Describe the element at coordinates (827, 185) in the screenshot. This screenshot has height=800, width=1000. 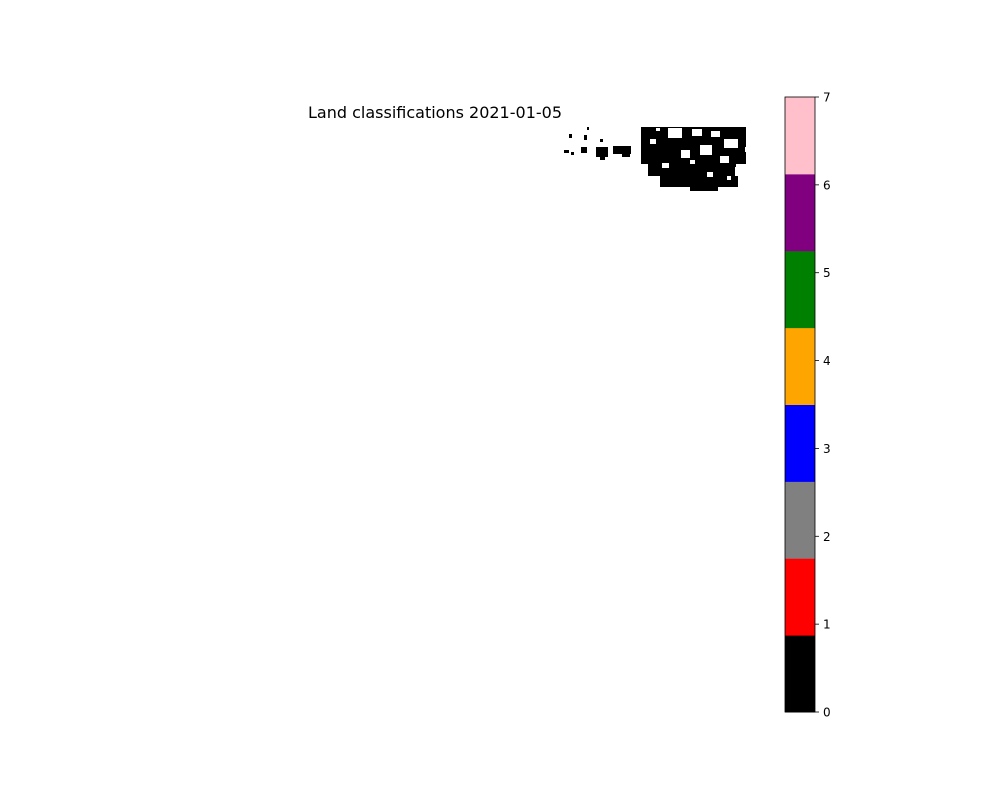
I see `colorbar-tick-label: 6` at that location.